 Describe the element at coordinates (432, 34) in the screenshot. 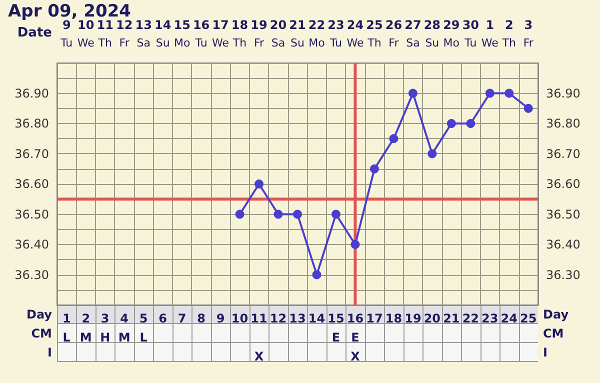

I see `text: 28 Su` at that location.